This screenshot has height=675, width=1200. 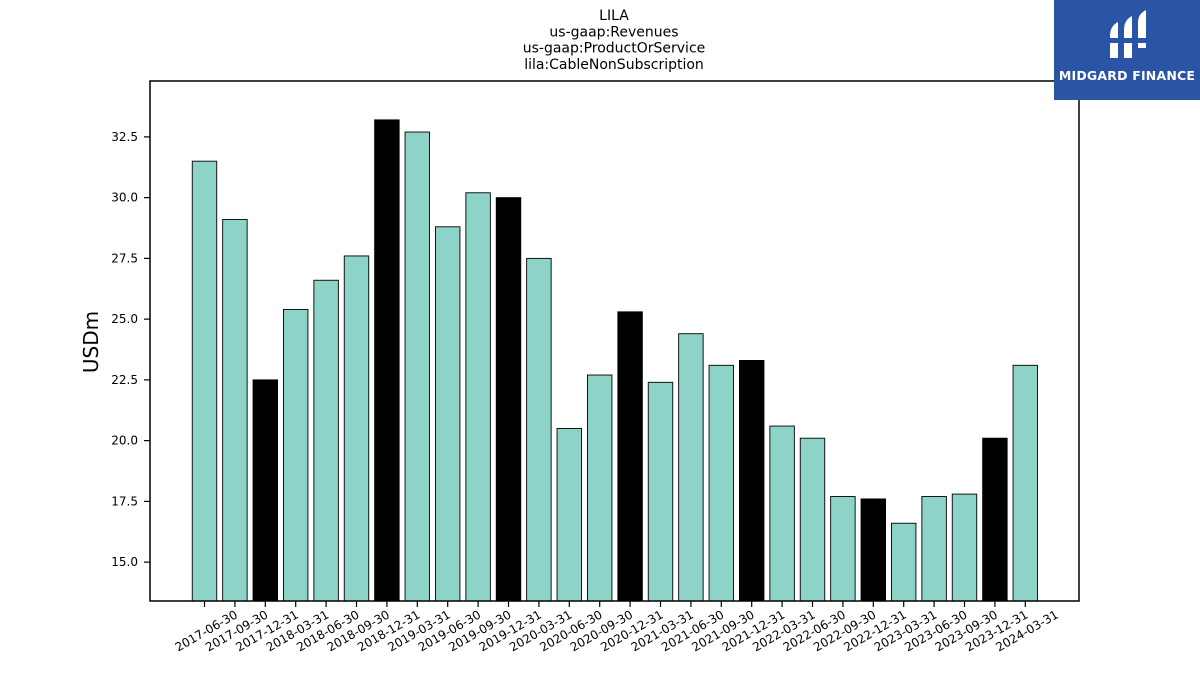 I want to click on chart-title-line: LILA, so click(x=614, y=16).